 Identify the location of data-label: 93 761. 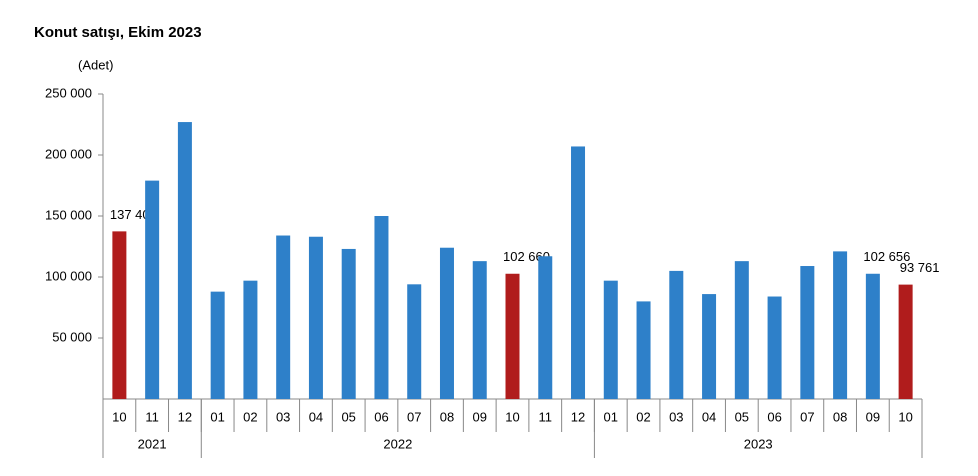
(920, 267).